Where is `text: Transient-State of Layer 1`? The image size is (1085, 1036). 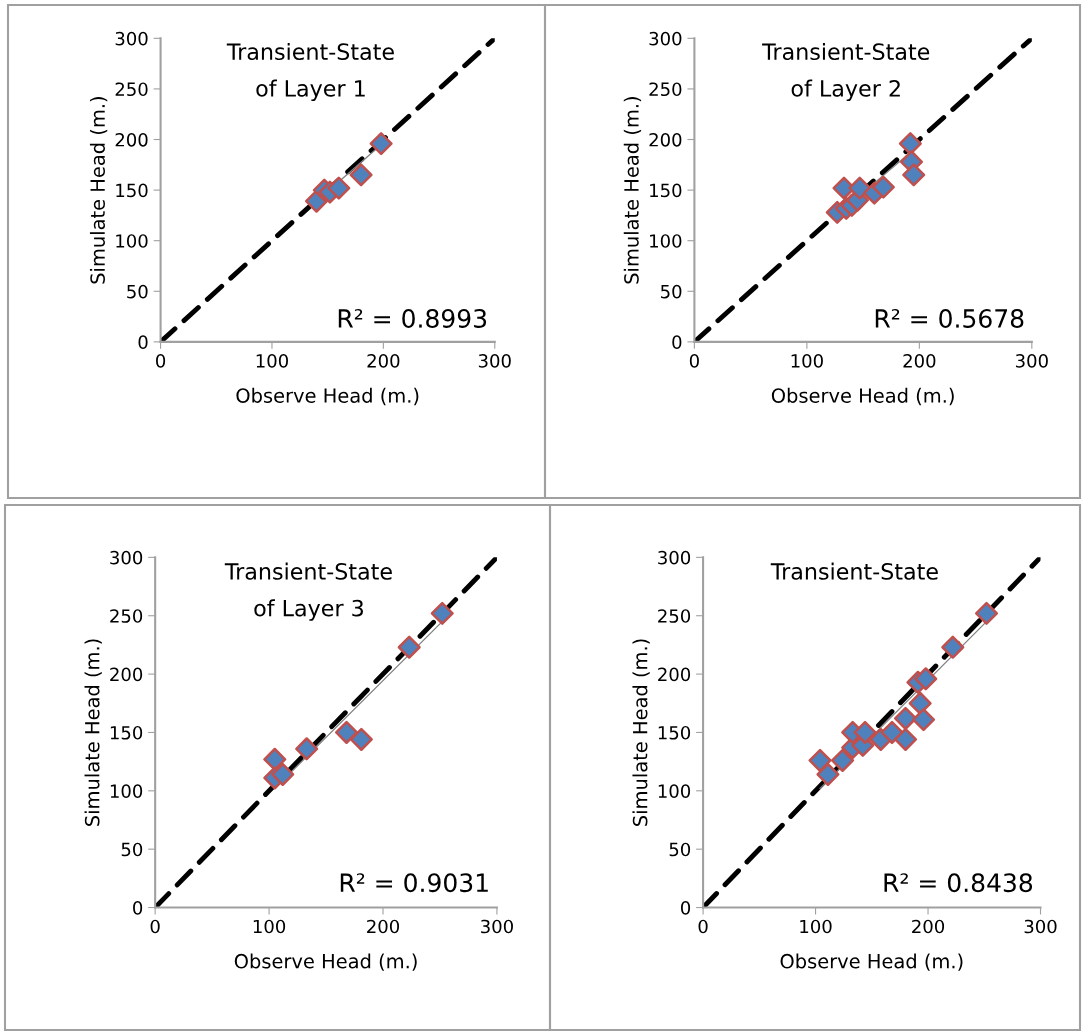 text: Transient-State of Layer 1 is located at coordinates (310, 72).